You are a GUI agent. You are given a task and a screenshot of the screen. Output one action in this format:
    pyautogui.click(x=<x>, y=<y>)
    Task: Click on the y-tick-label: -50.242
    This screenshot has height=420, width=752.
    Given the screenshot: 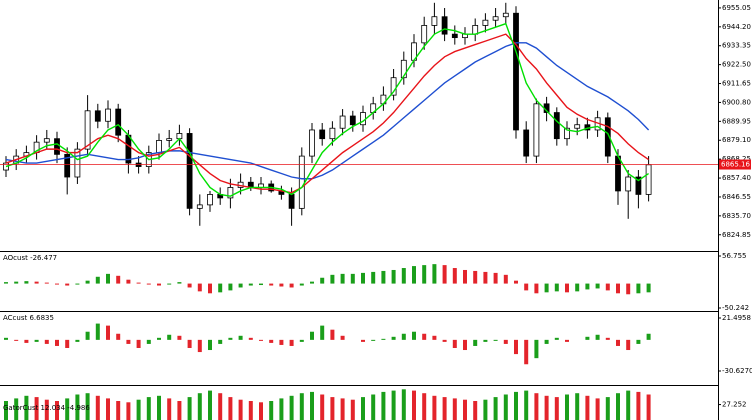 What is the action you would take?
    pyautogui.click(x=735, y=308)
    